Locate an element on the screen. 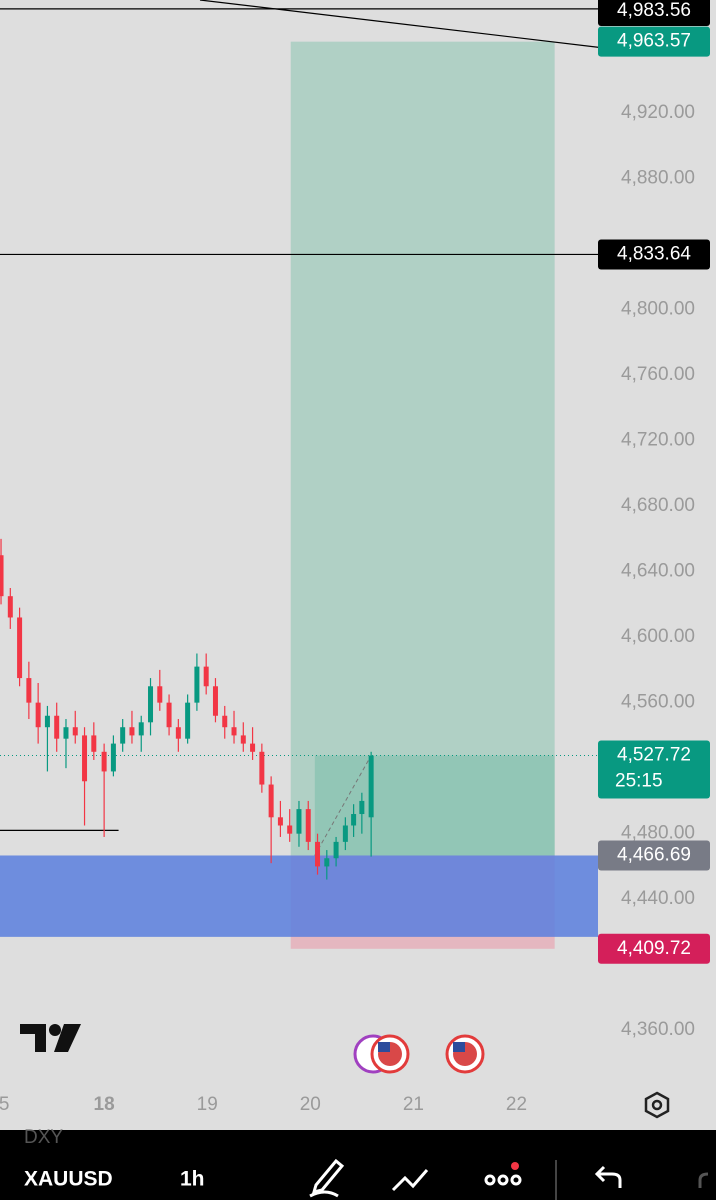  entry-tag-label: 4,466.69 is located at coordinates (654, 854).